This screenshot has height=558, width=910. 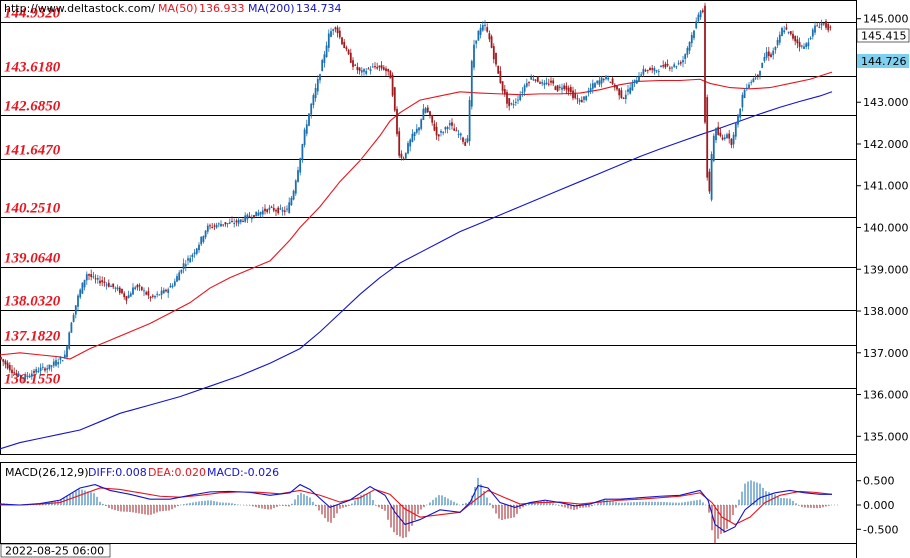 I want to click on date-box, so click(x=55, y=550).